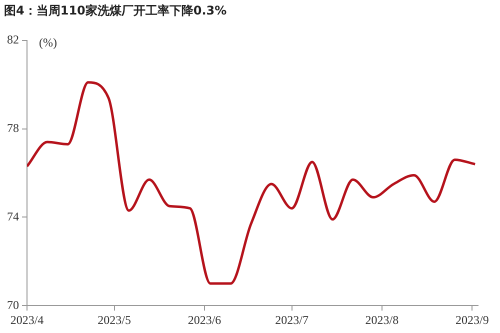 The width and height of the screenshot is (500, 333). Describe the element at coordinates (13, 39) in the screenshot. I see `y-tick-label: 82` at that location.